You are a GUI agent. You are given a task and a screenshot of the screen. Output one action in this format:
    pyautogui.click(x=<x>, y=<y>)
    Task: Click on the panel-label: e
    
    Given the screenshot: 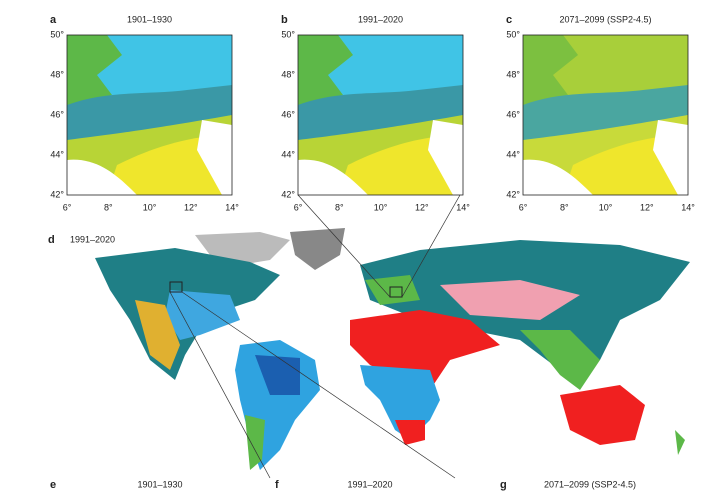 What is the action you would take?
    pyautogui.click(x=53, y=485)
    